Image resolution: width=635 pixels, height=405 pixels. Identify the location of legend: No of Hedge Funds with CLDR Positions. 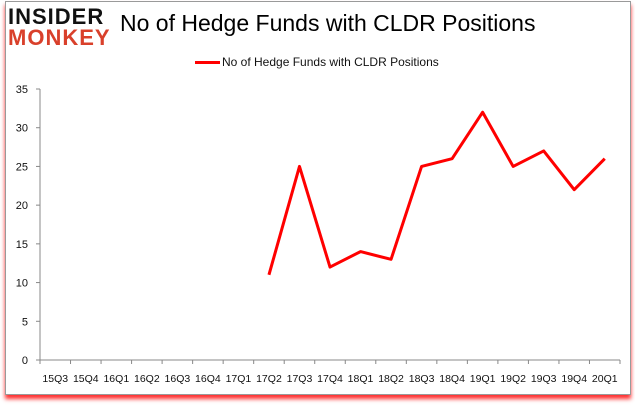
(317, 62).